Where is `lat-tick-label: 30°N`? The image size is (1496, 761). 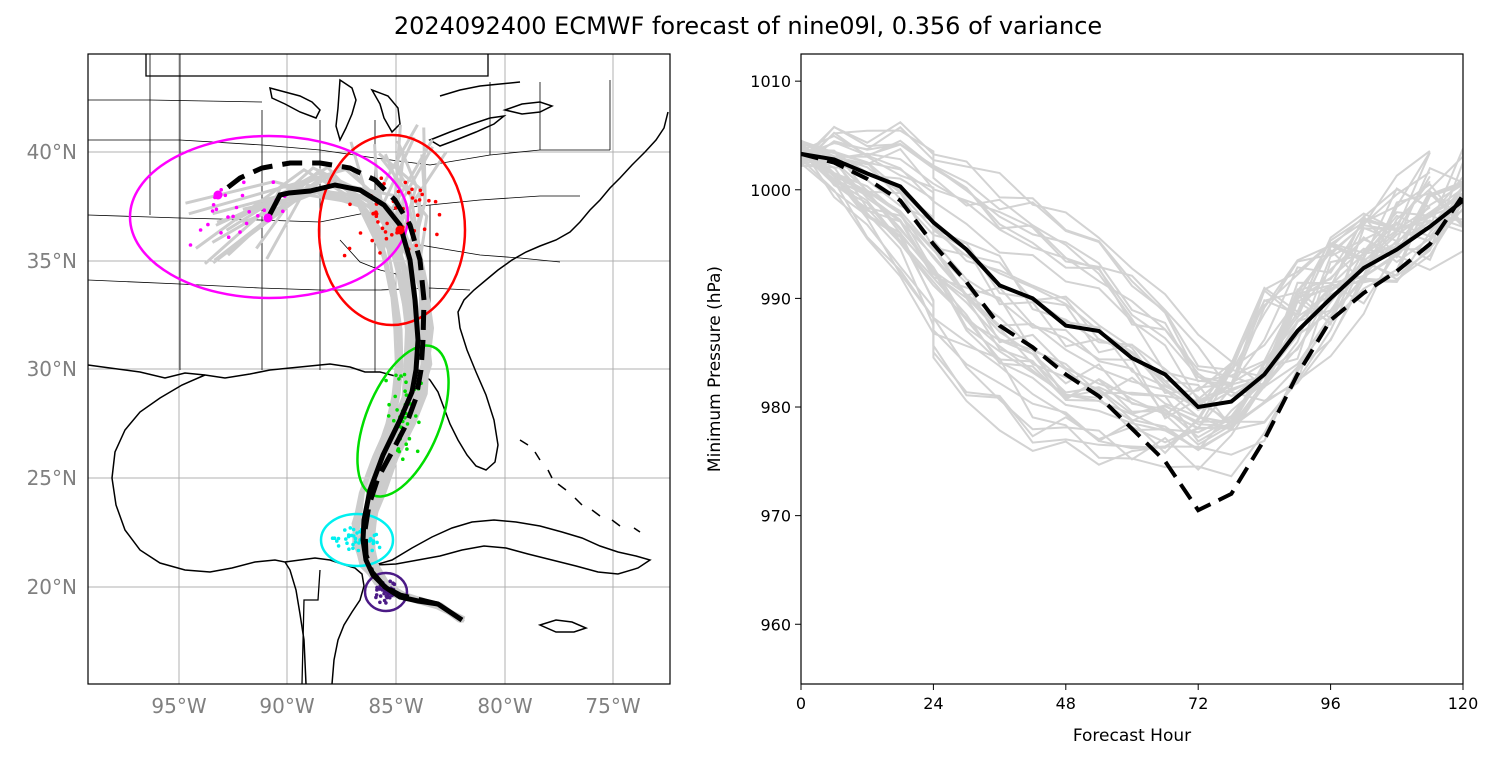 lat-tick-label: 30°N is located at coordinates (52, 369).